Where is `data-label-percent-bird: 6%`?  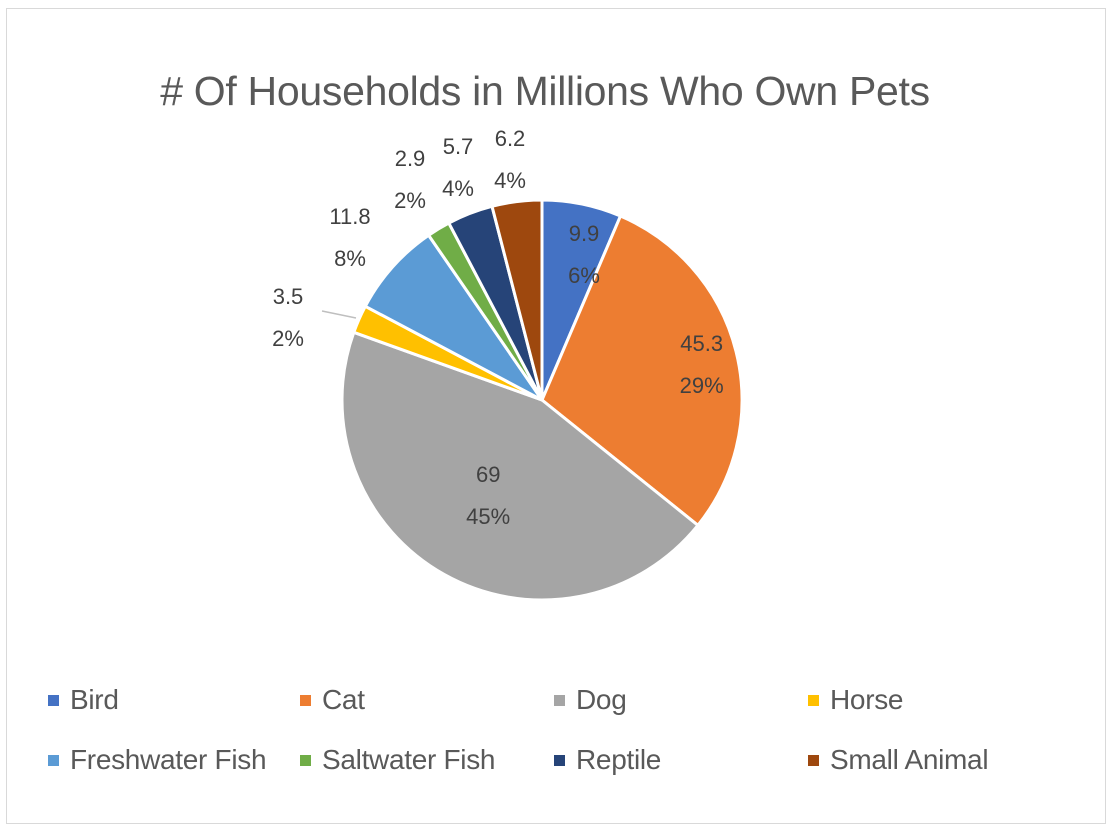
data-label-percent-bird: 6% is located at coordinates (584, 275).